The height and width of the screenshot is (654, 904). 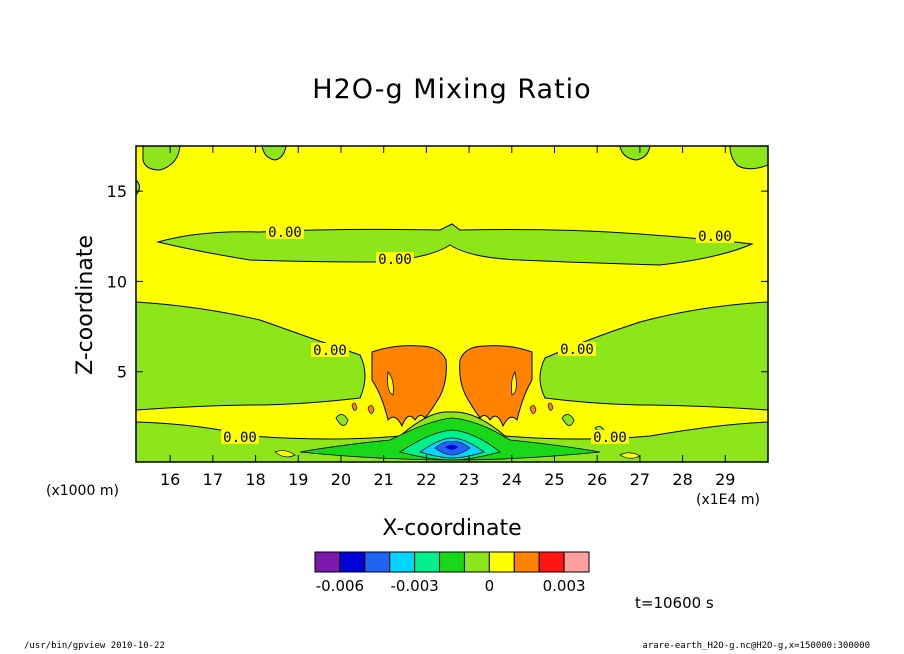 I want to click on x-tick-label: 16, so click(x=170, y=479).